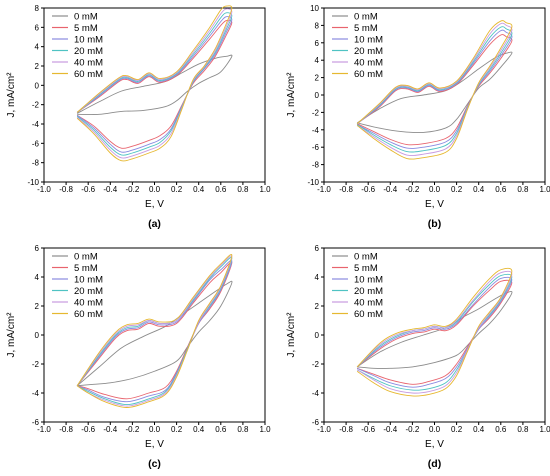 This screenshot has width=550, height=476. What do you see at coordinates (316, 147) in the screenshot?
I see `y-tick-label: -6` at bounding box center [316, 147].